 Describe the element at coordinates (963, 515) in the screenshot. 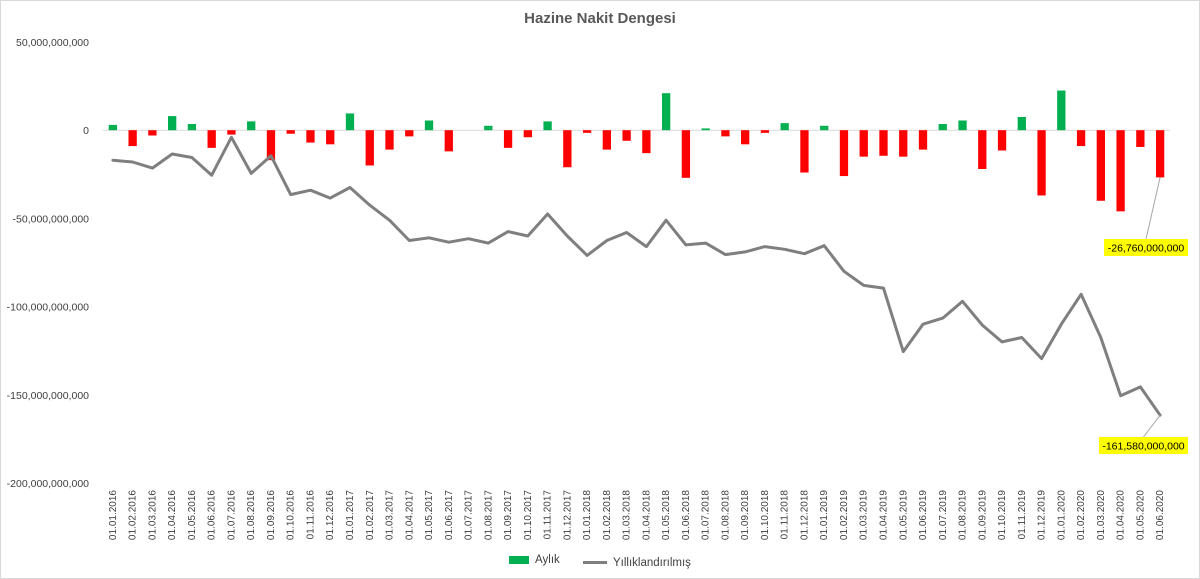

I see `x-tick-label: 01.08.2019` at that location.